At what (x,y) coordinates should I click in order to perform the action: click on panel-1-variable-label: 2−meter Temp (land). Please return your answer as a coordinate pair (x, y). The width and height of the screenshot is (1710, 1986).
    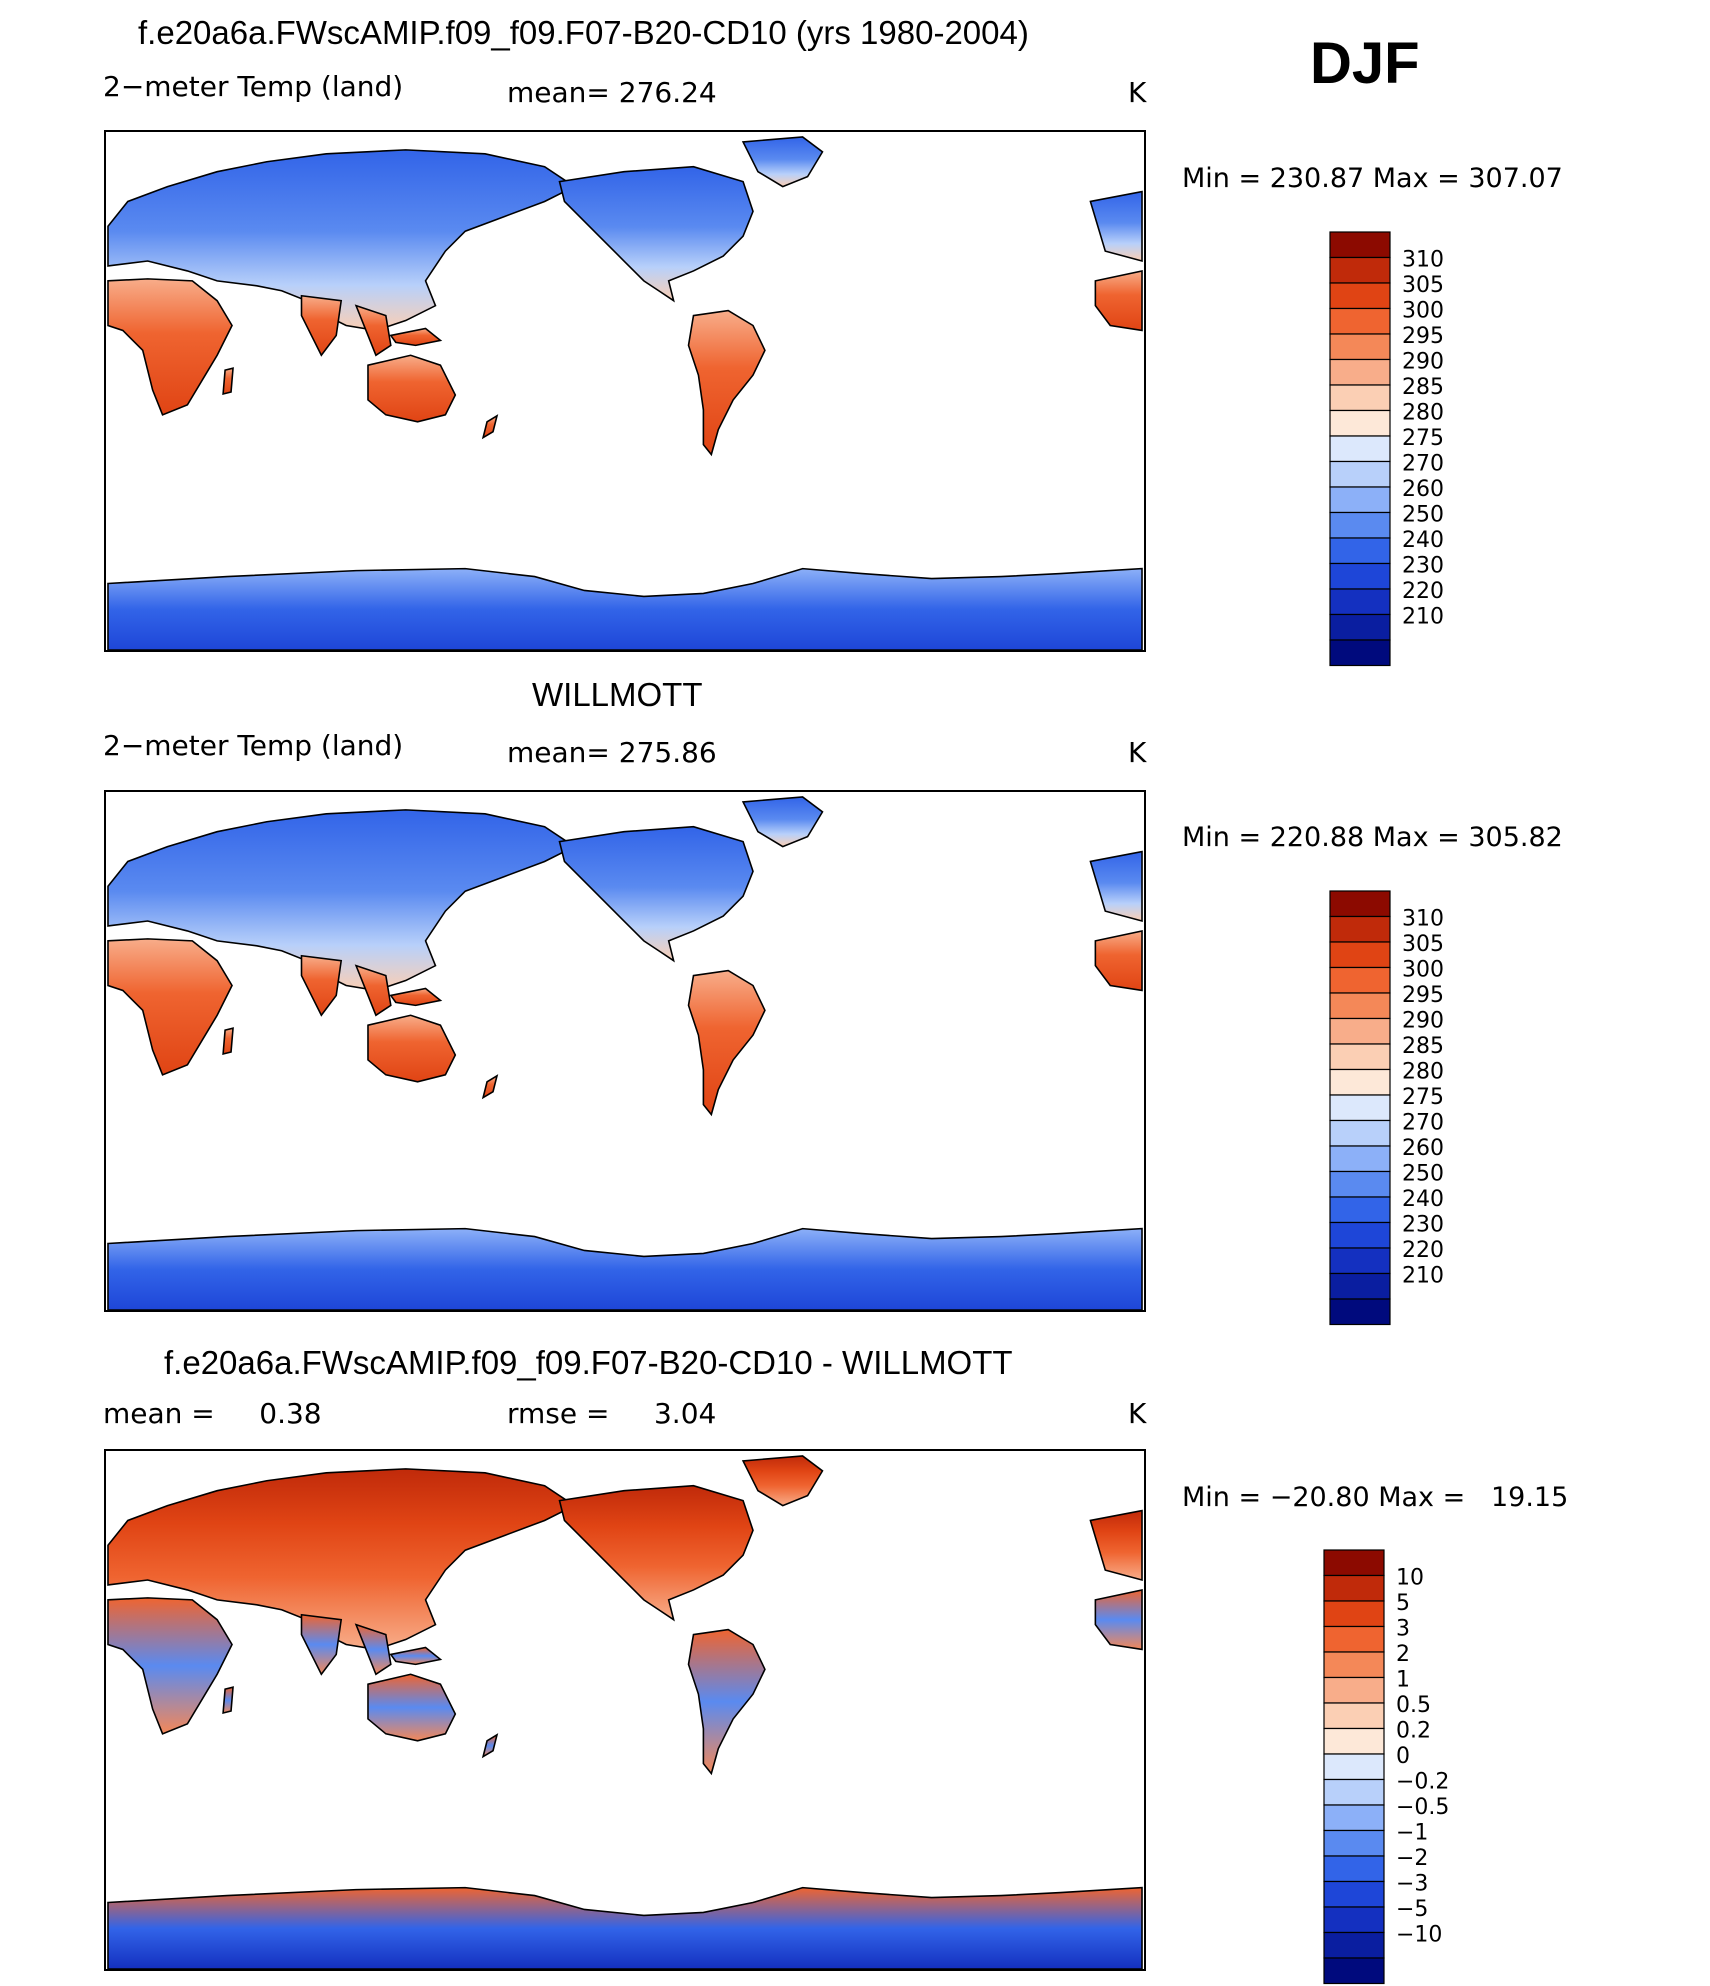
    Looking at the image, I should click on (253, 86).